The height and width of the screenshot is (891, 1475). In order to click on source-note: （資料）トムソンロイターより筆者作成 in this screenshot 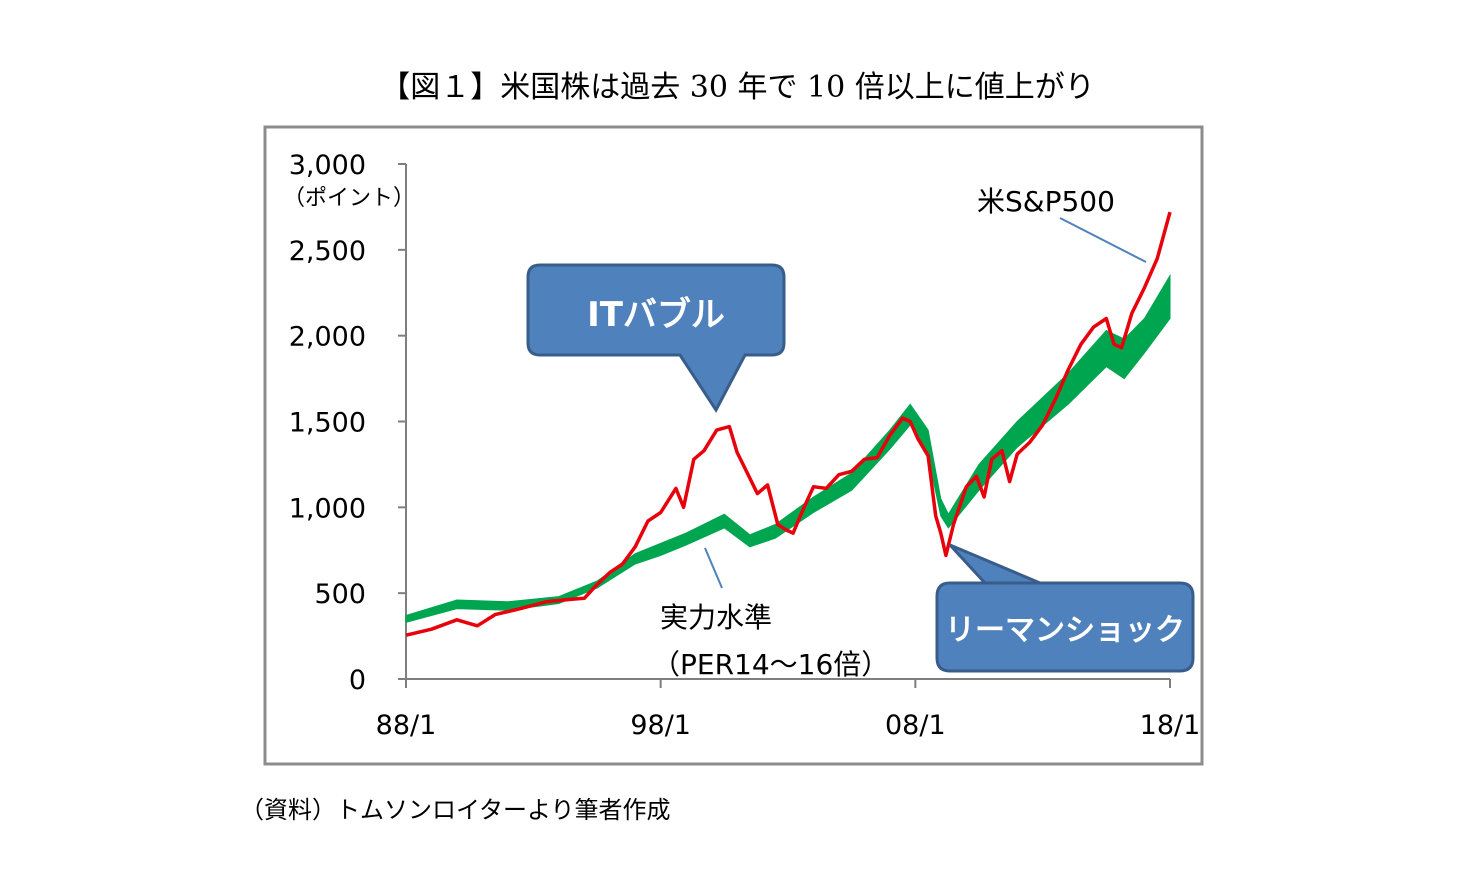, I will do `click(455, 810)`.